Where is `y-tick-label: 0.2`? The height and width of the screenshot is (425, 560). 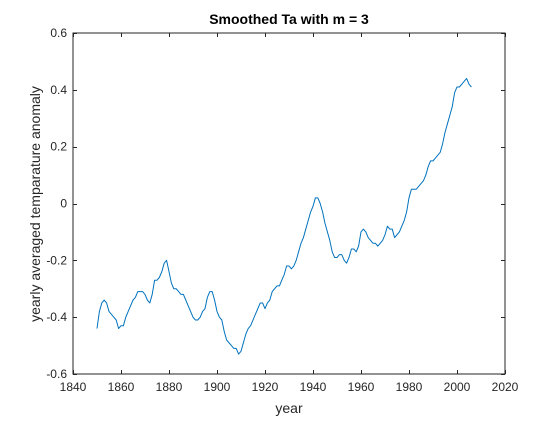 y-tick-label: 0.2 is located at coordinates (58, 147).